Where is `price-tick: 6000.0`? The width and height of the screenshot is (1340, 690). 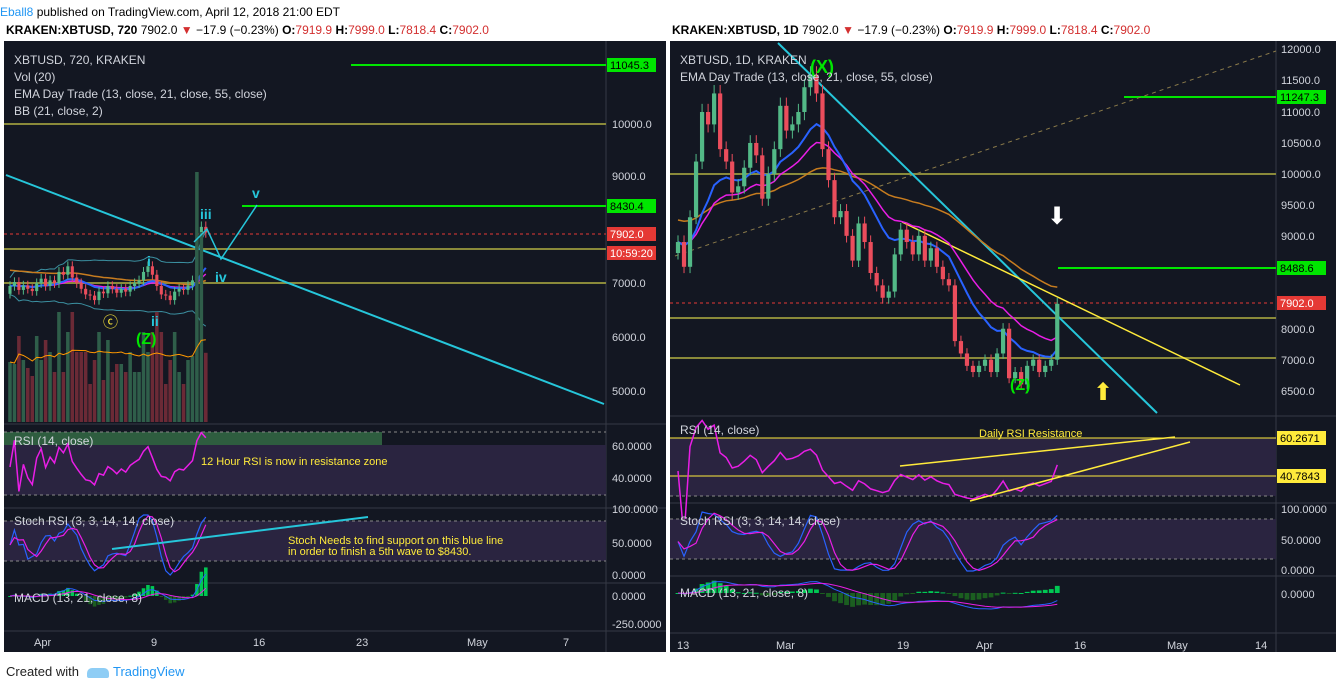 price-tick: 6000.0 is located at coordinates (629, 338).